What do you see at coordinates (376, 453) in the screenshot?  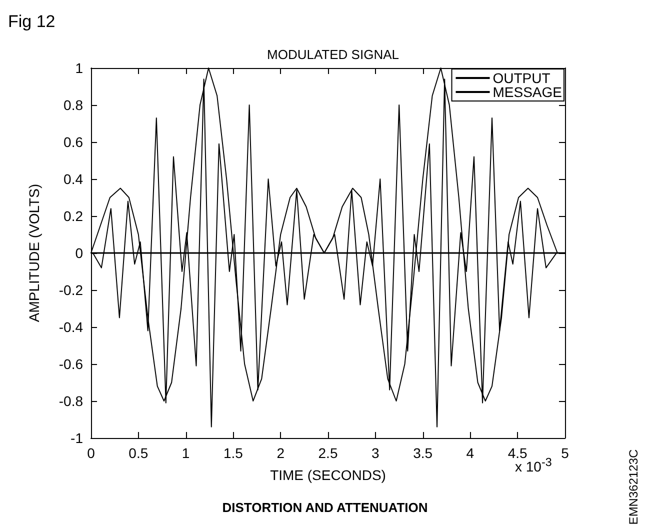 I see `x-tick-label: 3` at bounding box center [376, 453].